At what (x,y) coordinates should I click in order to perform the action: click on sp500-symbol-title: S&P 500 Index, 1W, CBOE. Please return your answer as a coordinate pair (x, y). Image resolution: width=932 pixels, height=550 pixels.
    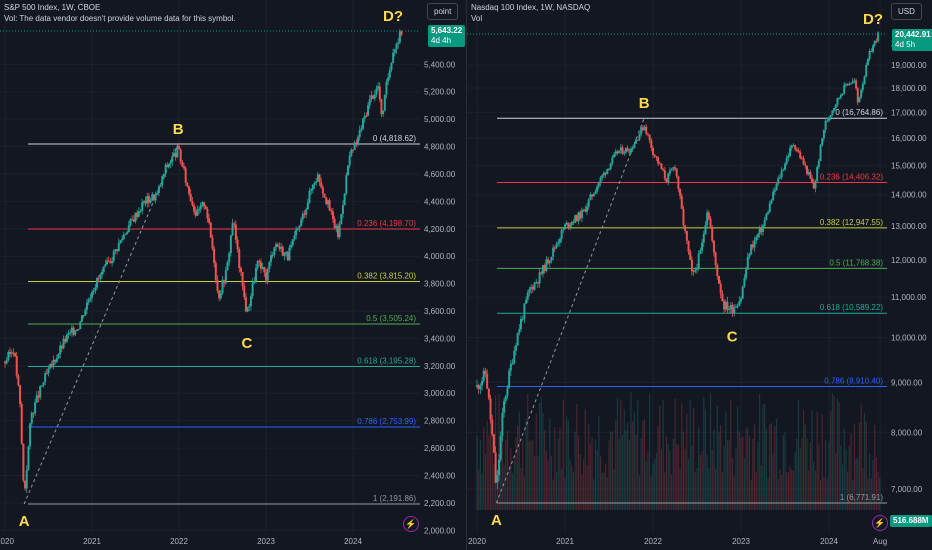
    Looking at the image, I should click on (52, 7).